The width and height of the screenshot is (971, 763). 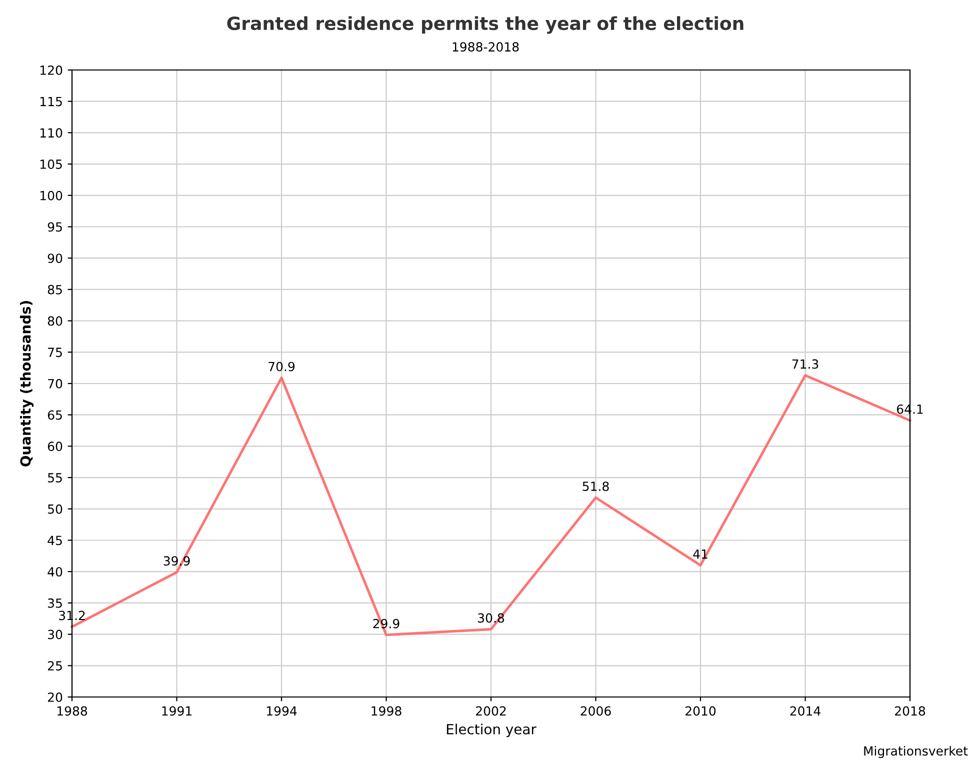 What do you see at coordinates (55, 666) in the screenshot?
I see `y-tick-label: 25` at bounding box center [55, 666].